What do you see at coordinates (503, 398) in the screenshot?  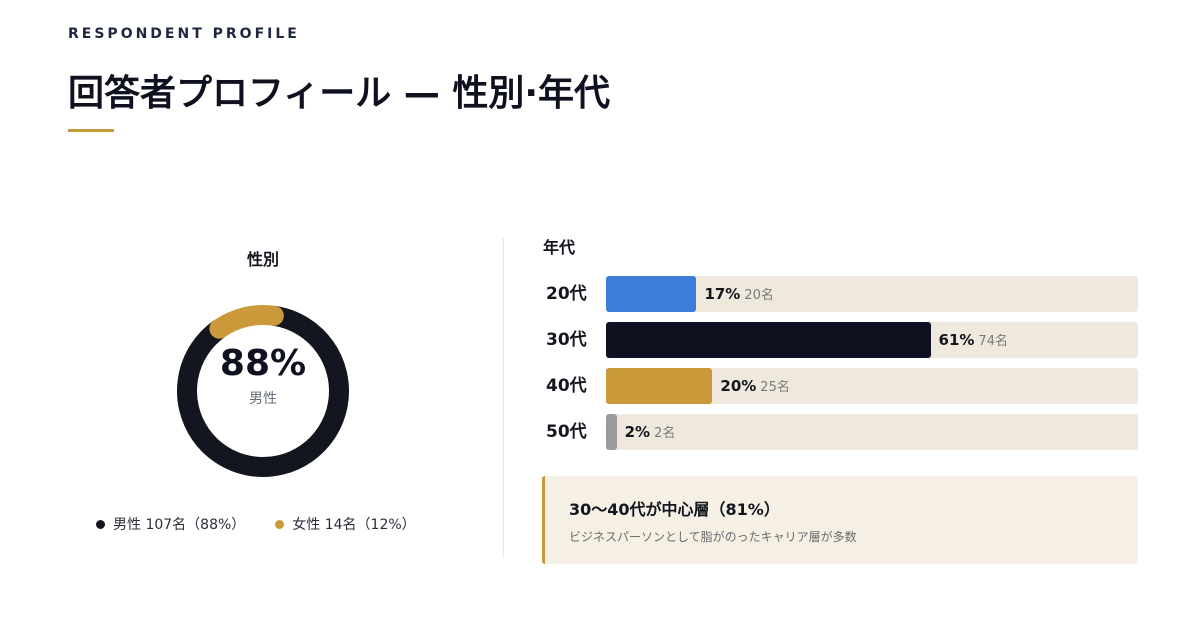 I see `panel-divider` at bounding box center [503, 398].